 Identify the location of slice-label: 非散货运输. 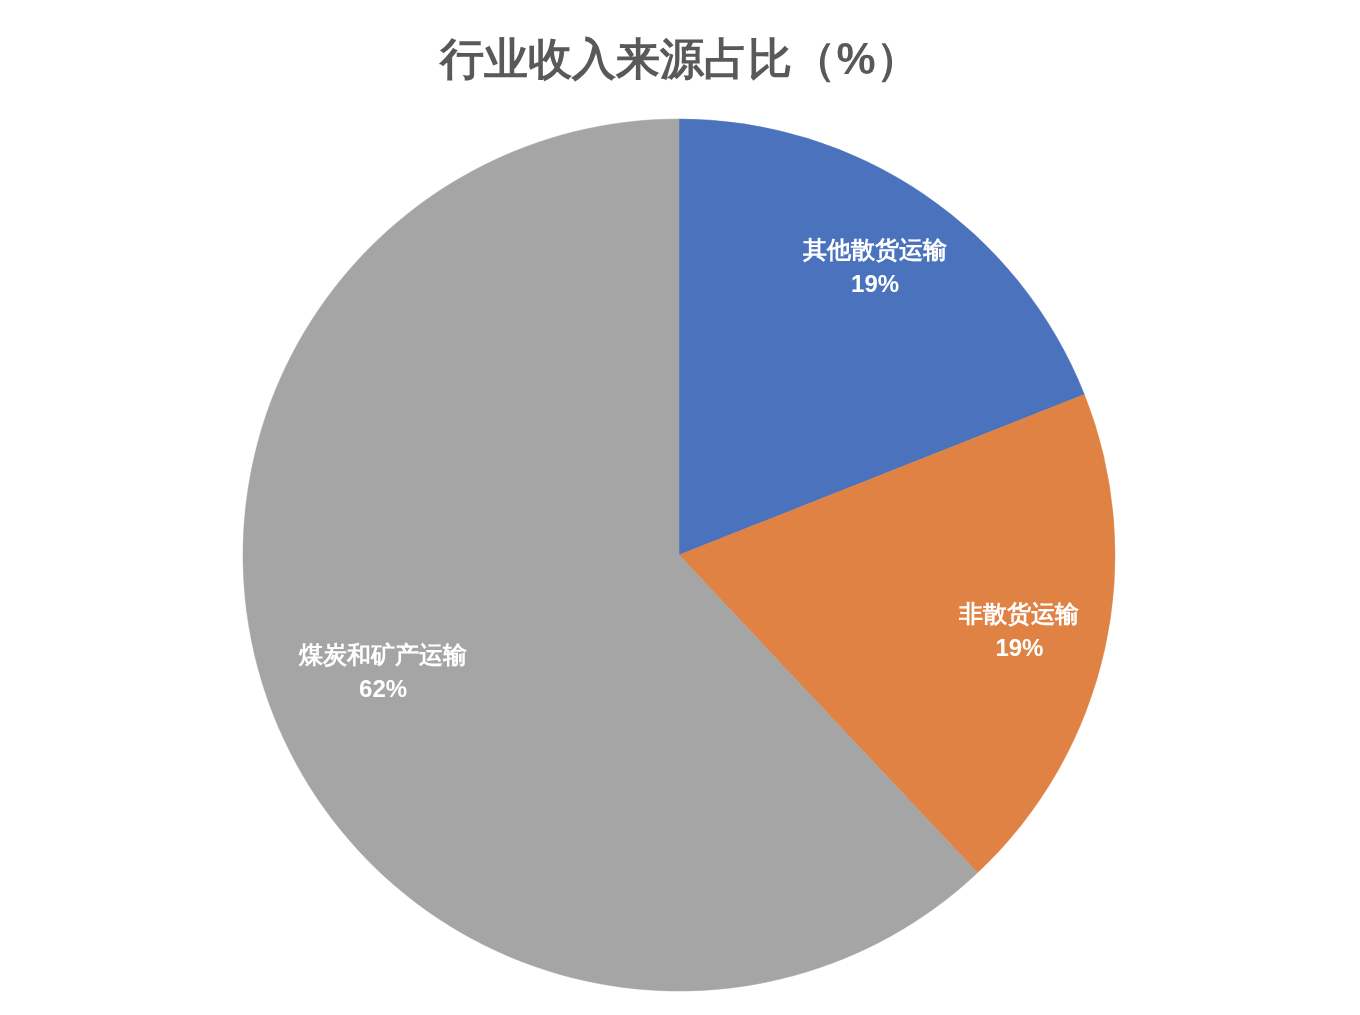
(1019, 614).